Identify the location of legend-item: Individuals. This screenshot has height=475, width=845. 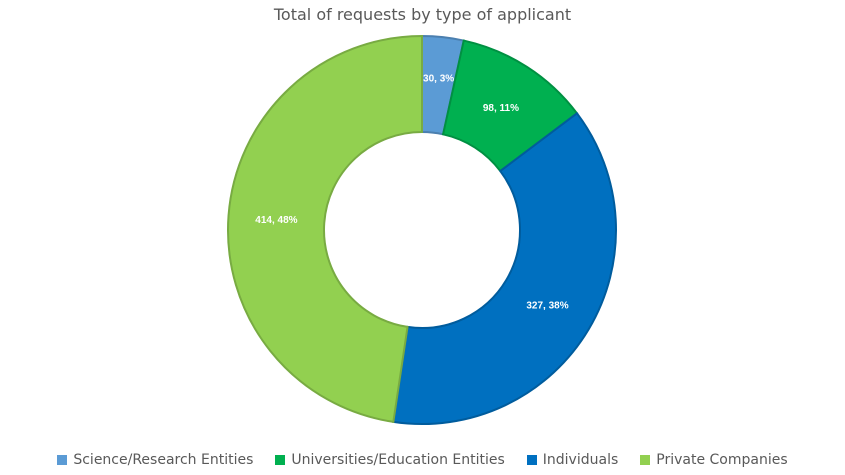
(572, 460).